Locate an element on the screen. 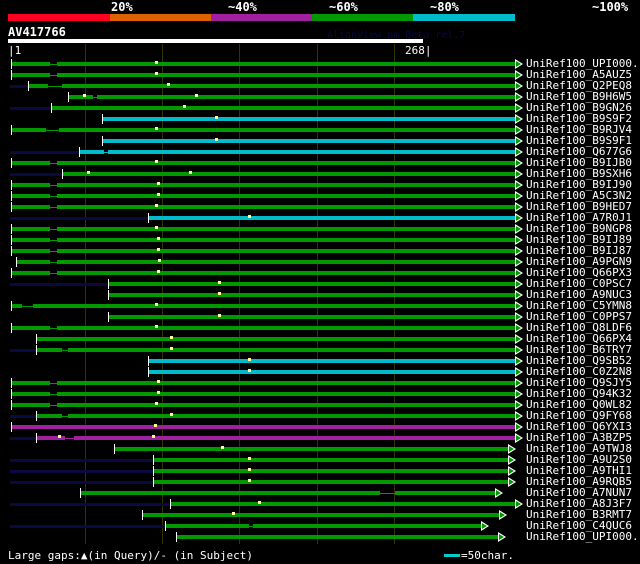 The height and width of the screenshot is (564, 640). hit-row: UniRef100_A9THI1 is located at coordinates (320, 470).